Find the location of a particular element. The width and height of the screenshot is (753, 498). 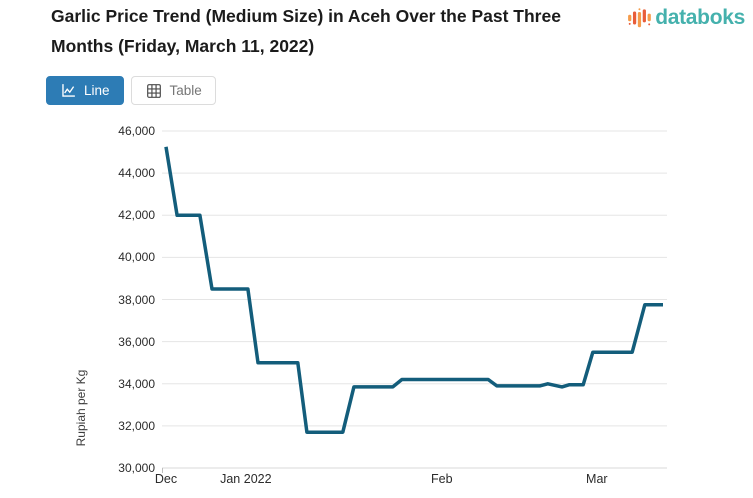

y-tick-label: 34,000 is located at coordinates (136, 383).